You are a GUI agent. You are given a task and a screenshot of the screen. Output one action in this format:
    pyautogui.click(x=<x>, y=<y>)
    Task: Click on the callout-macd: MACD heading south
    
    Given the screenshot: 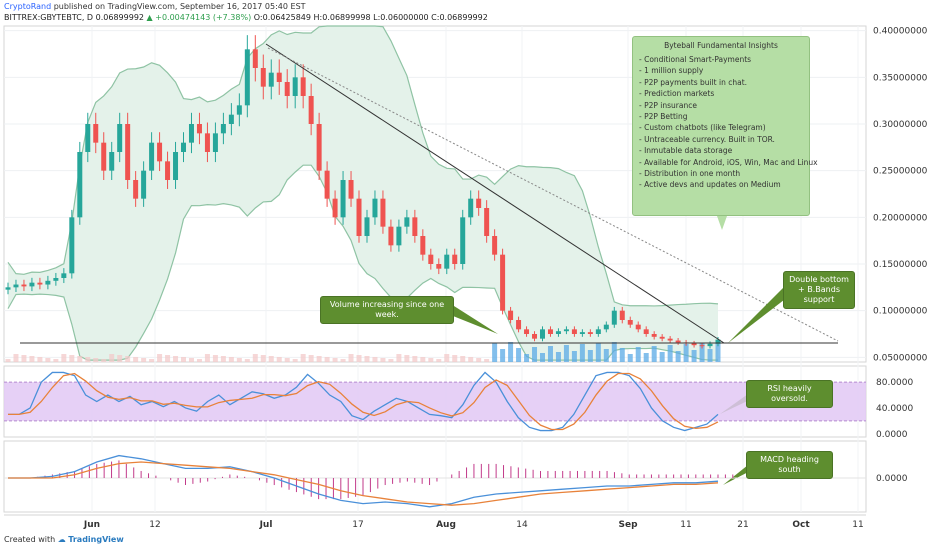 What is the action you would take?
    pyautogui.click(x=789, y=465)
    